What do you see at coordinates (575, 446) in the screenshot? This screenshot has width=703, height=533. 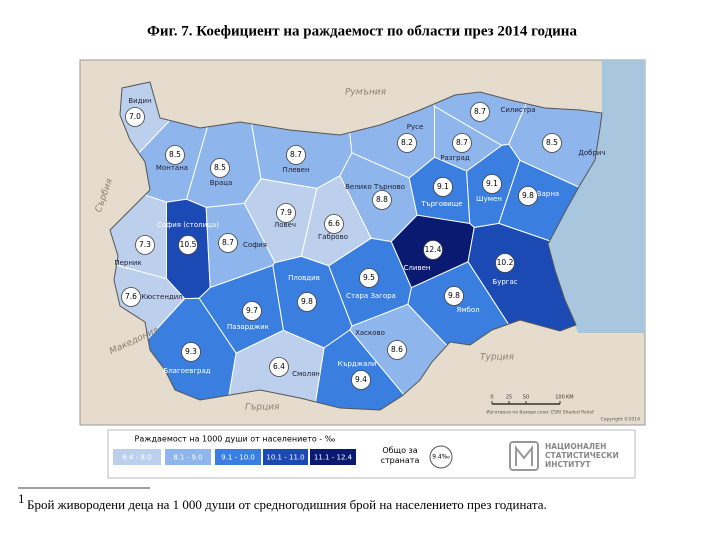 I see `logo-text: НАЦИОНАЛЕН` at bounding box center [575, 446].